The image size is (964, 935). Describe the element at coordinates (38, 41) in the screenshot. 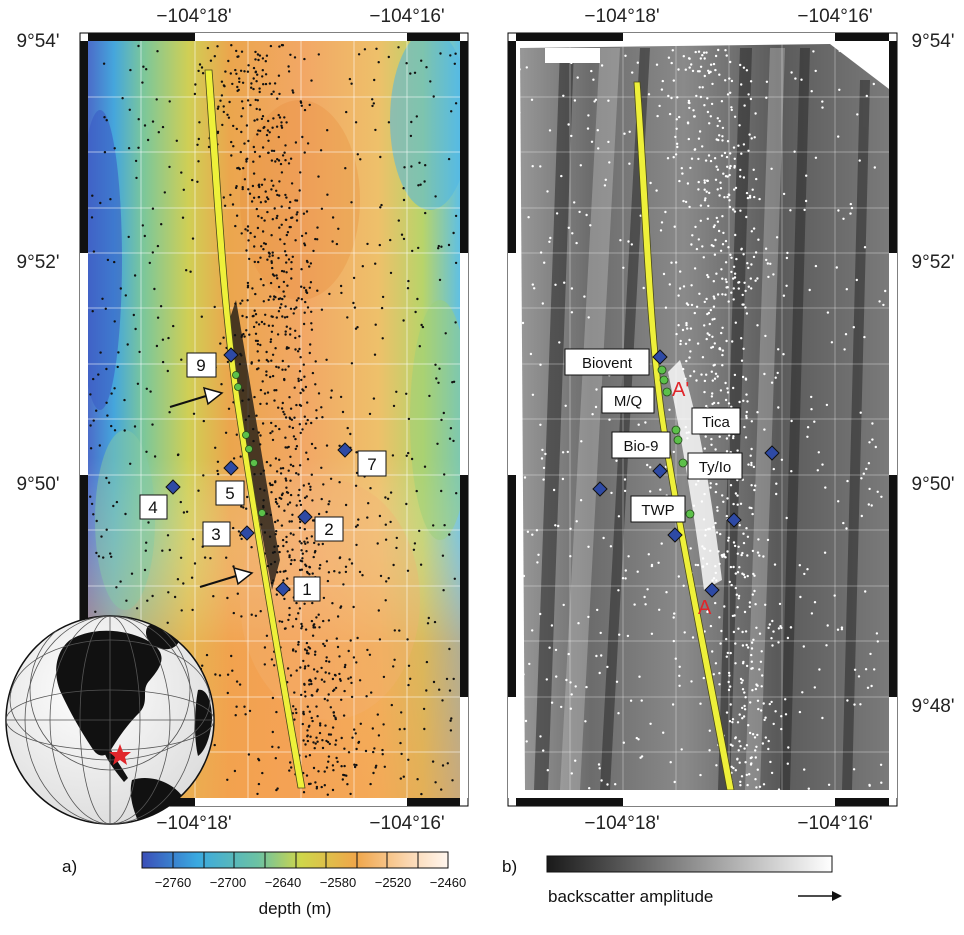

I see `lat-label-1: 9°54'` at that location.